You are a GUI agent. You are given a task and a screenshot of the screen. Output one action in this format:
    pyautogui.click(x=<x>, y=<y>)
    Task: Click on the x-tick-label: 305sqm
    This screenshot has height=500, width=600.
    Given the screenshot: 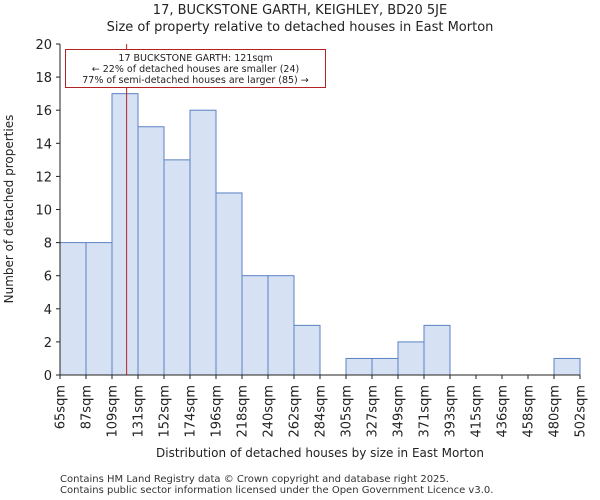 What is the action you would take?
    pyautogui.click(x=347, y=411)
    